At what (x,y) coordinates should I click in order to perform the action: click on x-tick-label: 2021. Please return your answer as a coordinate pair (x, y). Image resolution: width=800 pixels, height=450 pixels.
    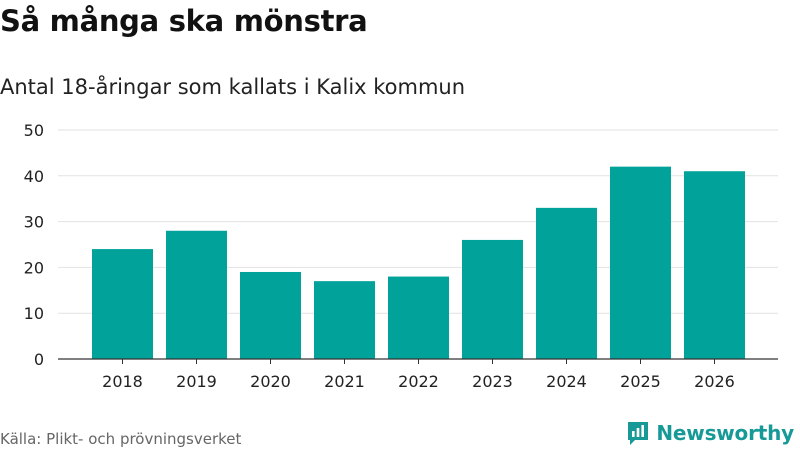
    Looking at the image, I should click on (344, 381).